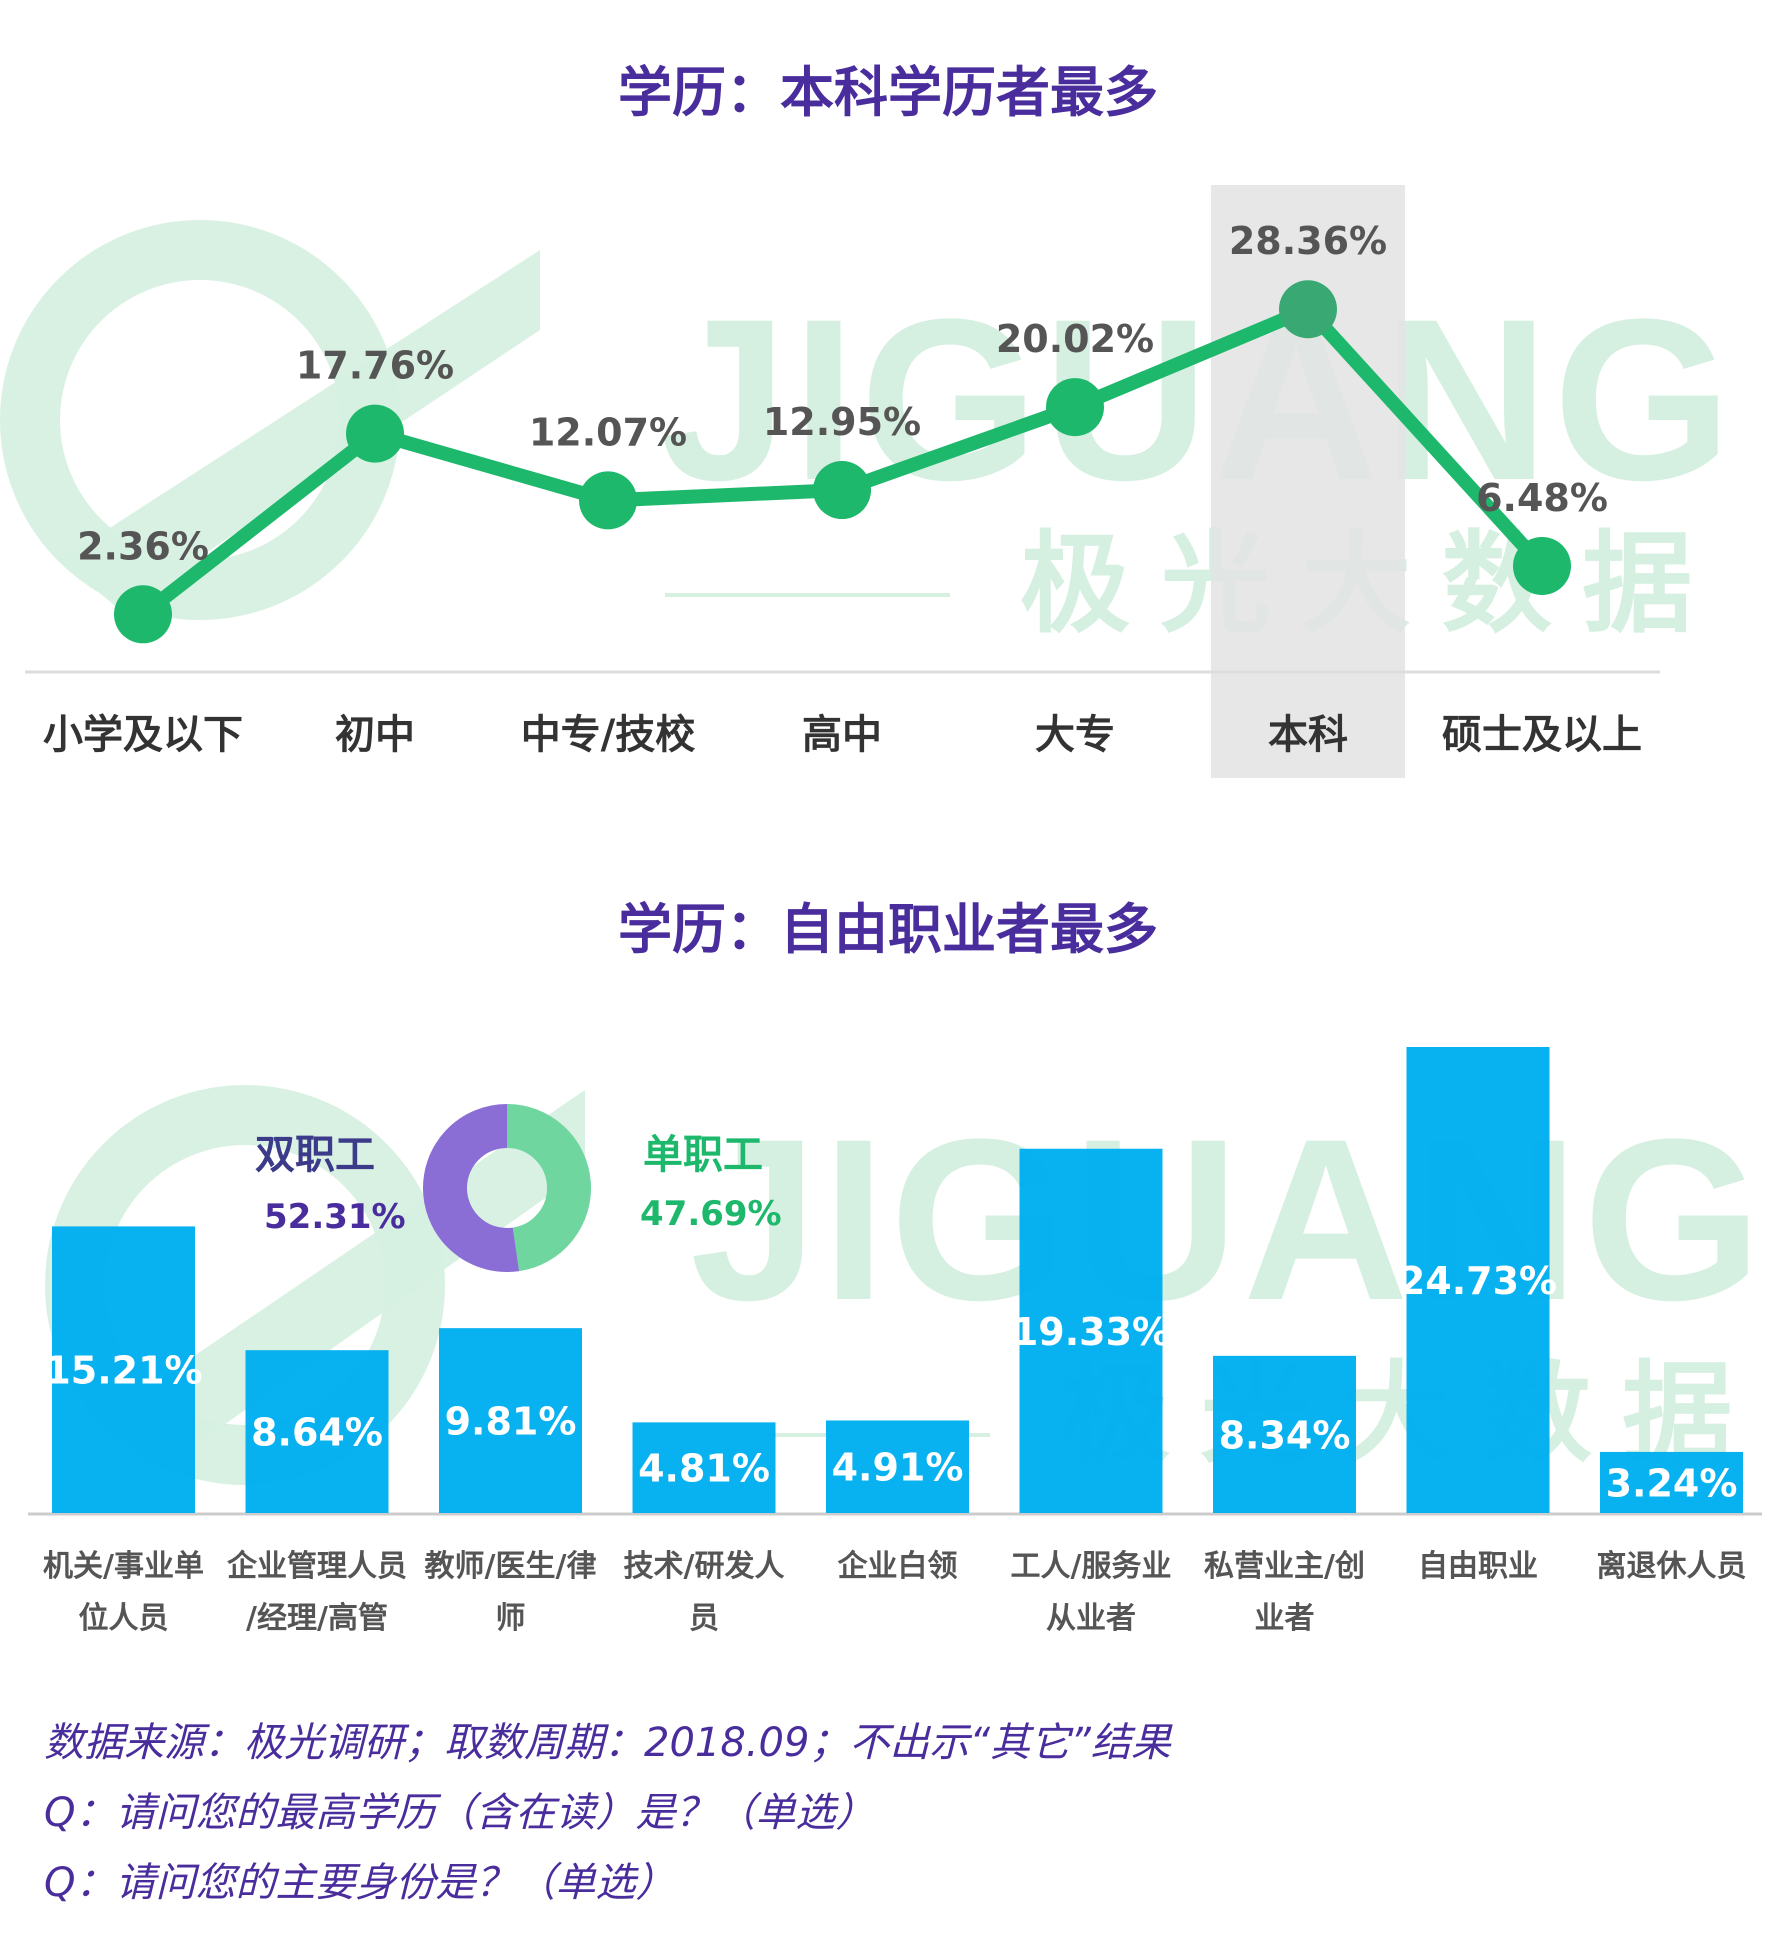 This screenshot has width=1776, height=1950. What do you see at coordinates (608, 735) in the screenshot?
I see `x-tick-label-2: 中专/技校` at bounding box center [608, 735].